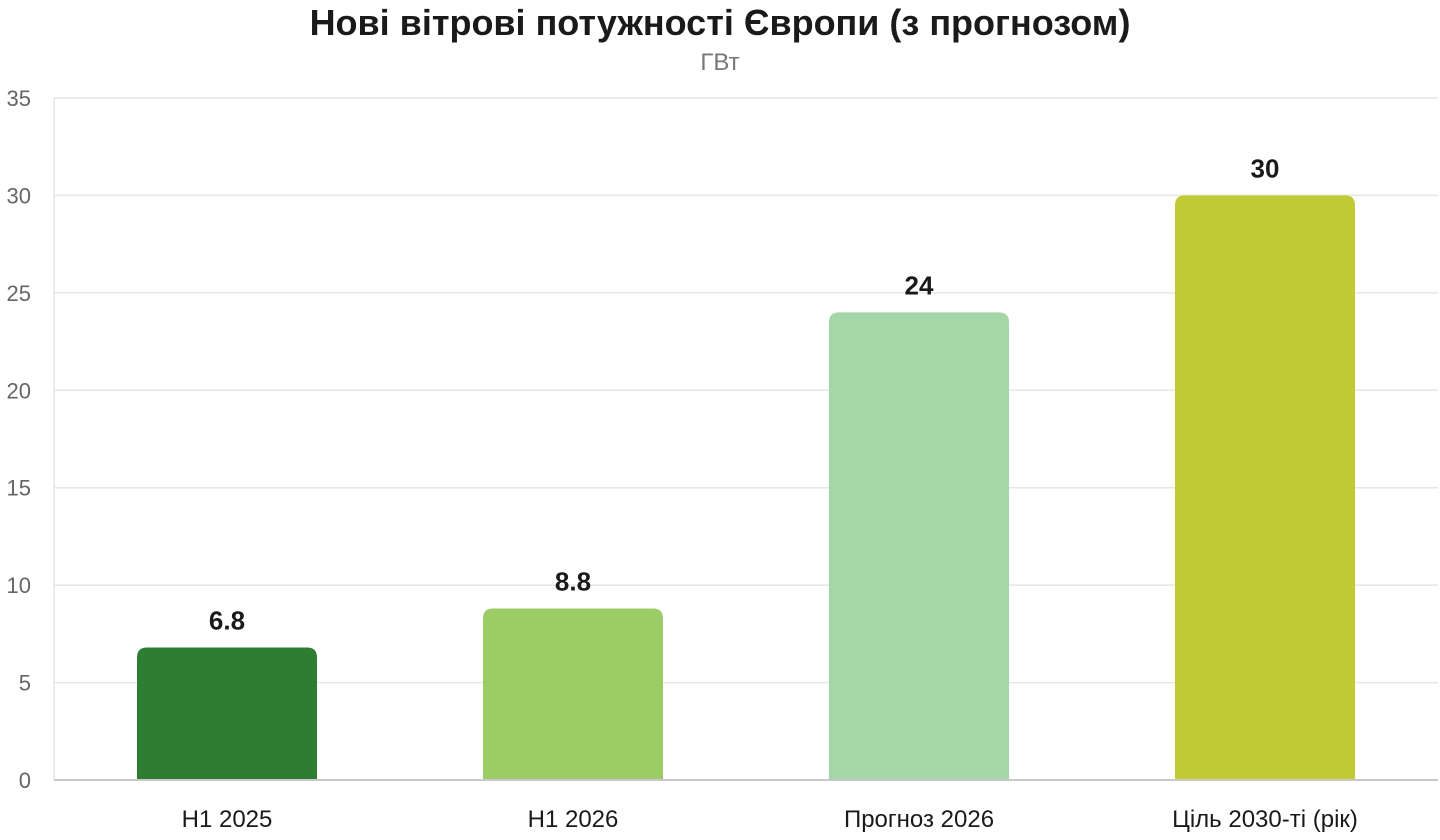 The width and height of the screenshot is (1440, 840). What do you see at coordinates (227, 819) in the screenshot?
I see `x-category-label: H1 2025` at bounding box center [227, 819].